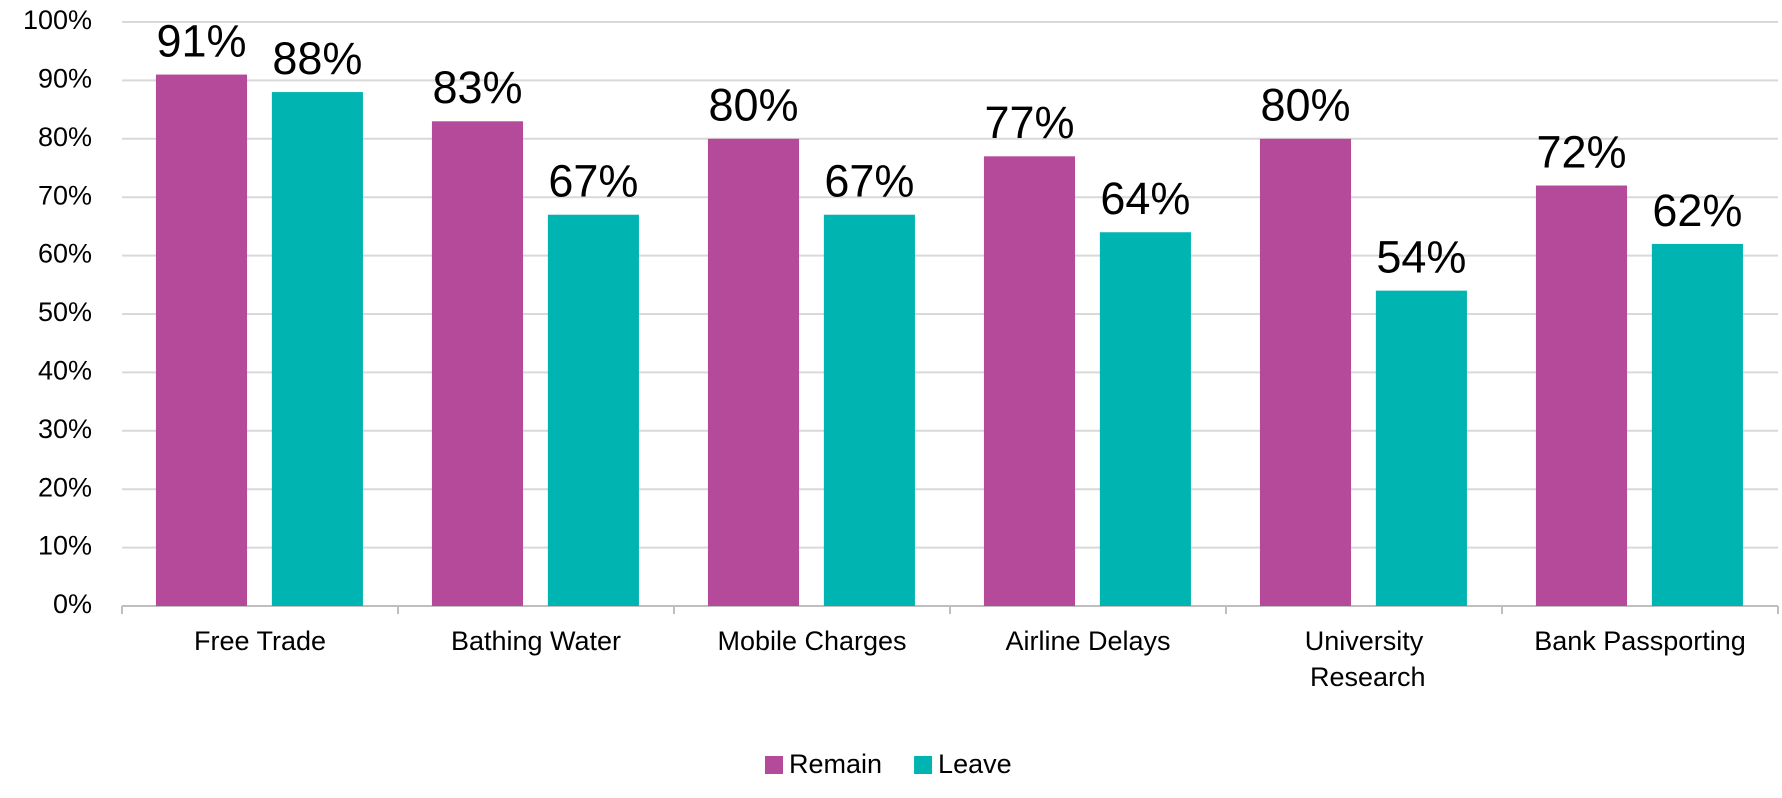  Describe the element at coordinates (65, 254) in the screenshot. I see `y-tick-label: 60%` at that location.